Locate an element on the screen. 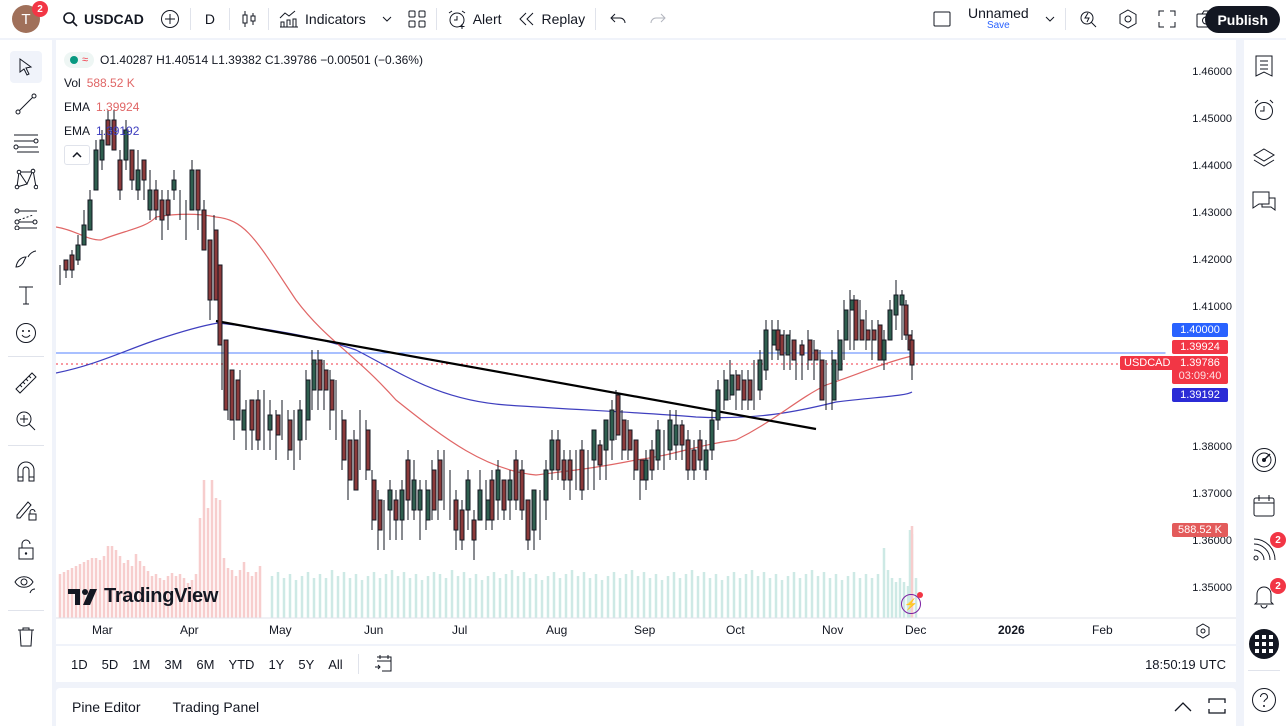 The image size is (1286, 726). brush-icon is located at coordinates (26, 259).